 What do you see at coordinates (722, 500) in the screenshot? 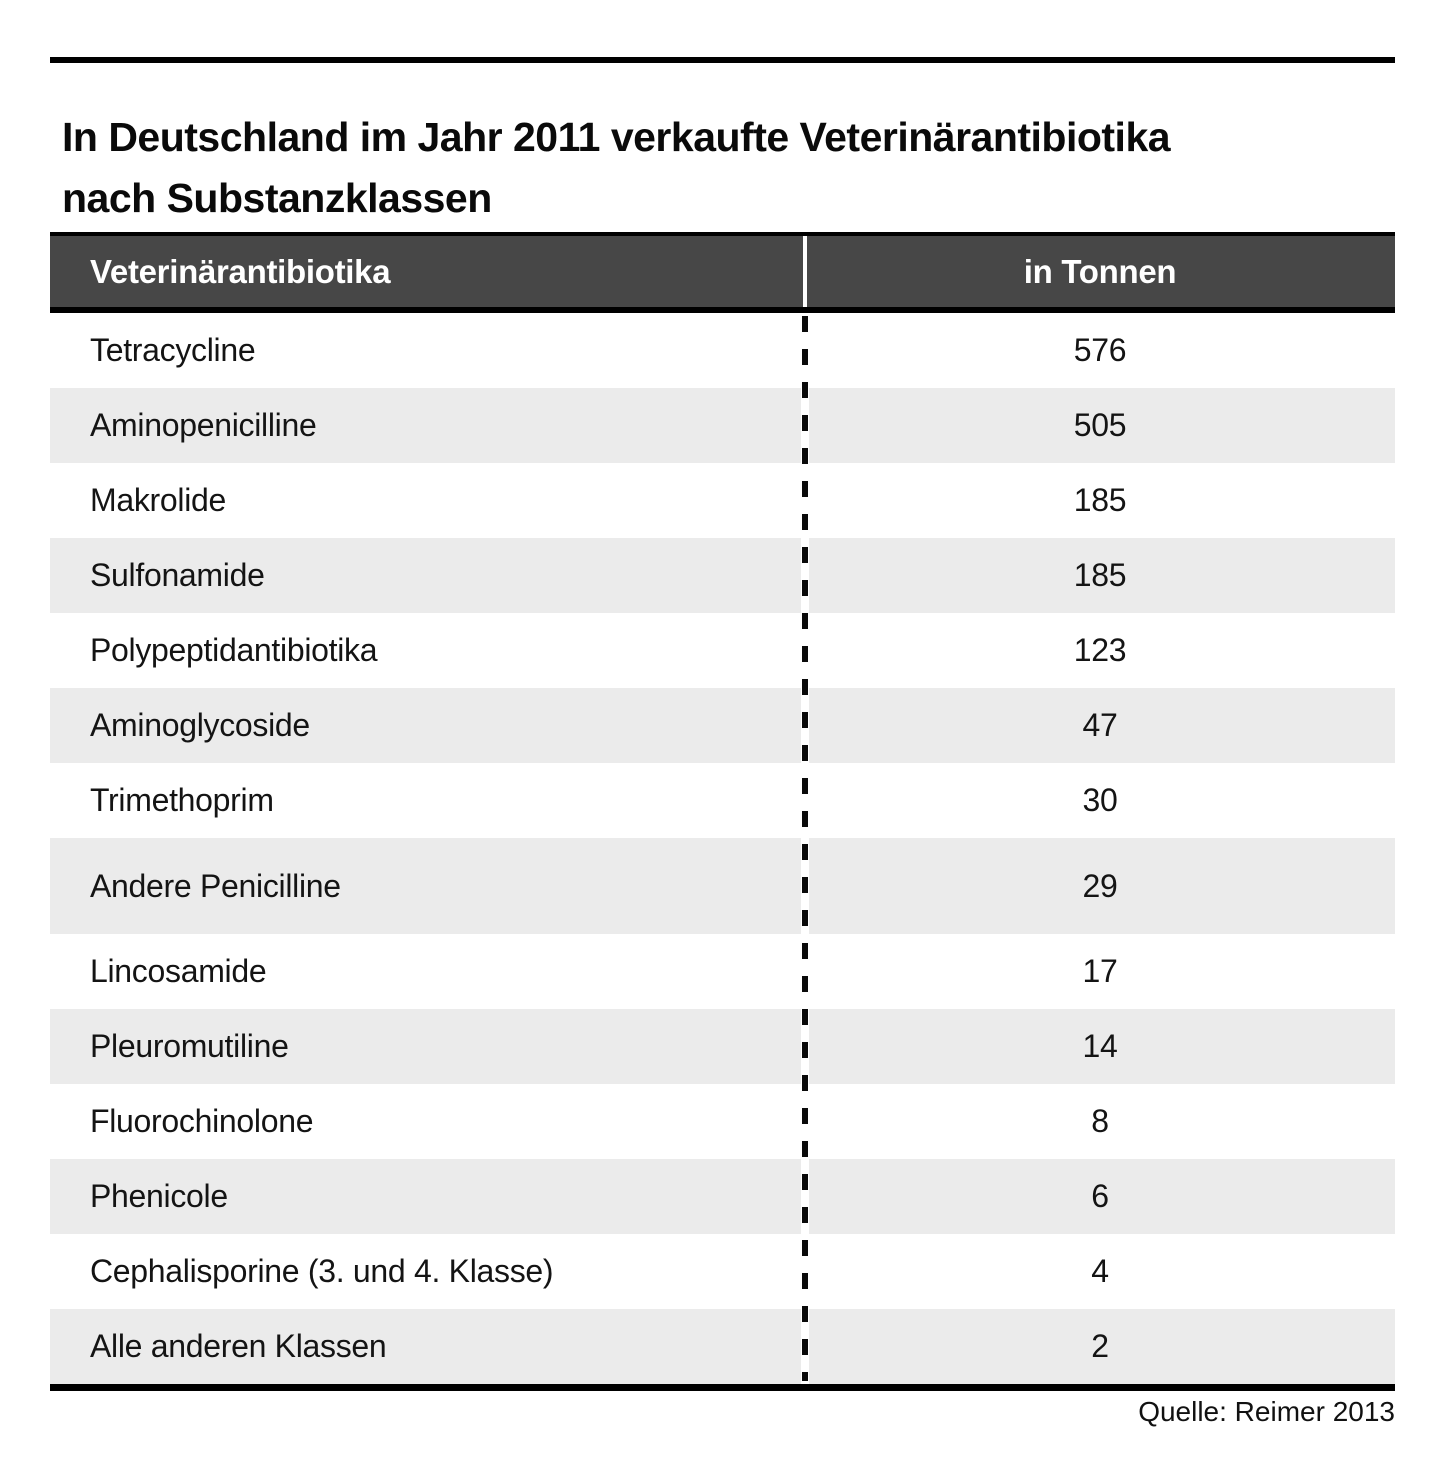
I see `table-row: Makrolide 185` at bounding box center [722, 500].